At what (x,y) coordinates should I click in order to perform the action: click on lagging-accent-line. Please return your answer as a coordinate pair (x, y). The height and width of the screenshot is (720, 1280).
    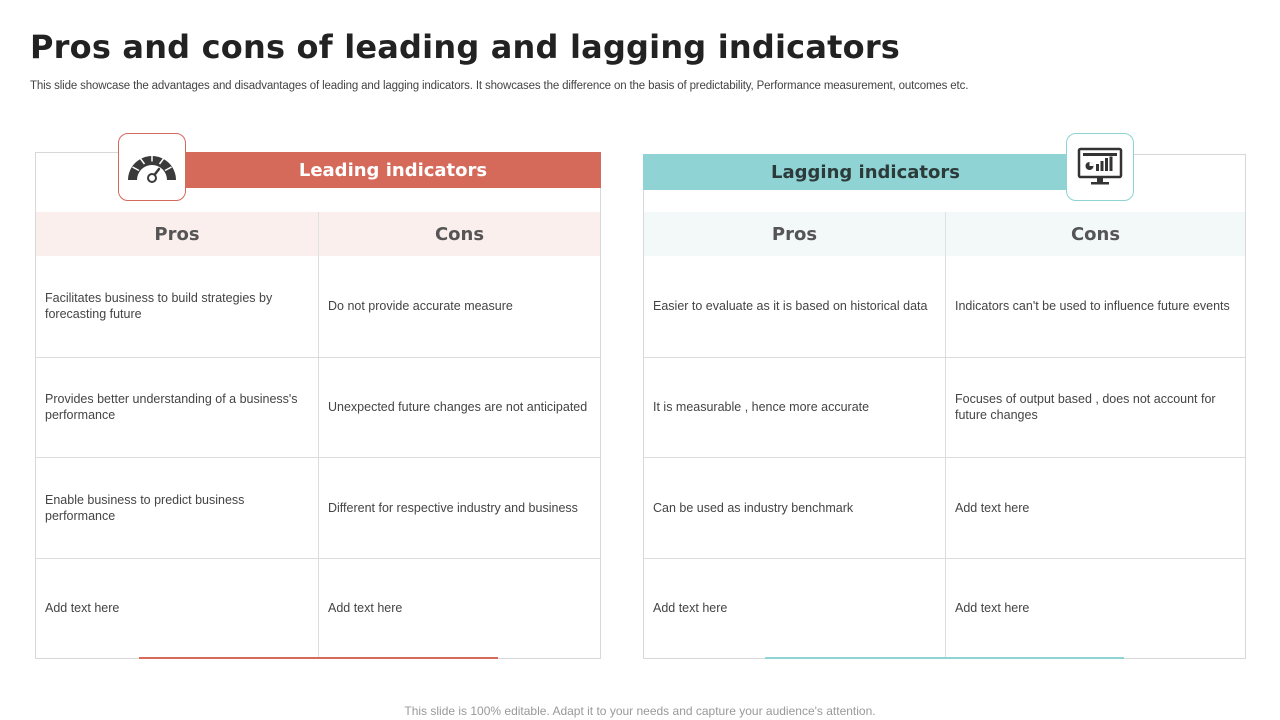
    Looking at the image, I should click on (944, 658).